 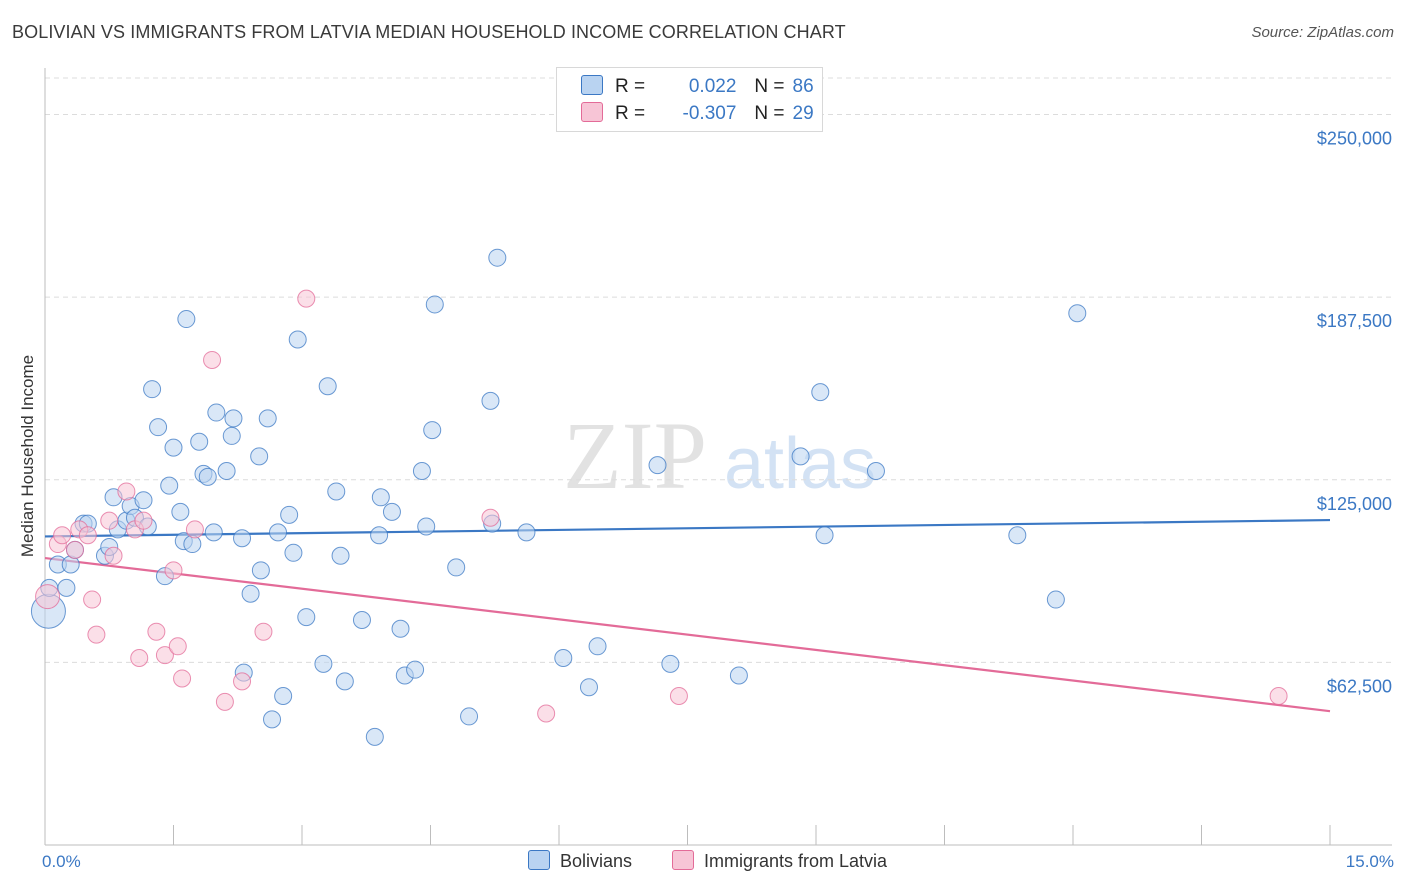 I want to click on x-tick-max: 15.0%, so click(x=1369, y=861).